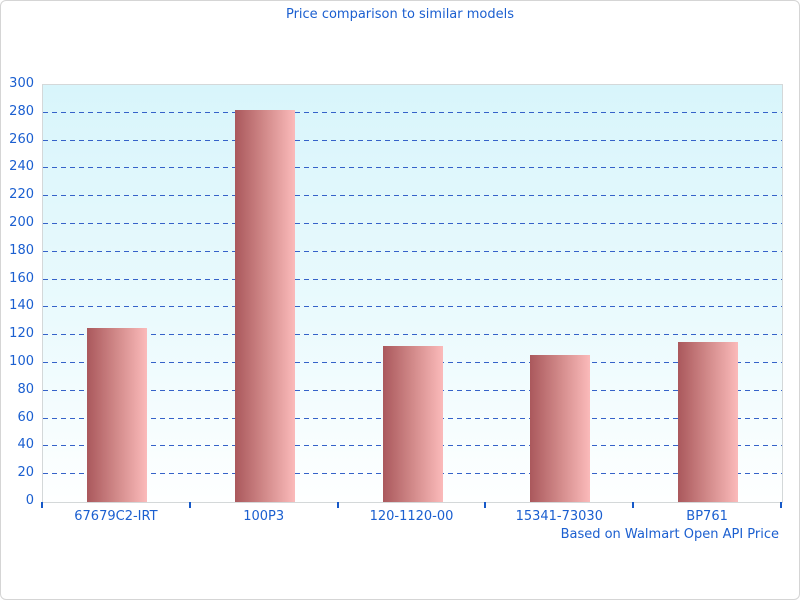 This screenshot has width=800, height=600. I want to click on bar-BP761, so click(708, 422).